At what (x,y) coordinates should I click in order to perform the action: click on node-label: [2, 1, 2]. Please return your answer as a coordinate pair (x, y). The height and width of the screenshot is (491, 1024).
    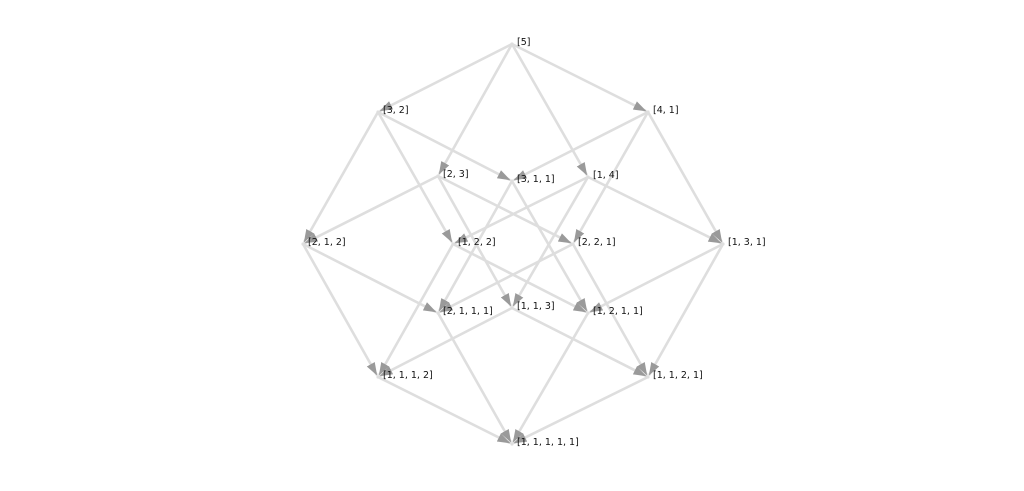
    Looking at the image, I should click on (327, 242).